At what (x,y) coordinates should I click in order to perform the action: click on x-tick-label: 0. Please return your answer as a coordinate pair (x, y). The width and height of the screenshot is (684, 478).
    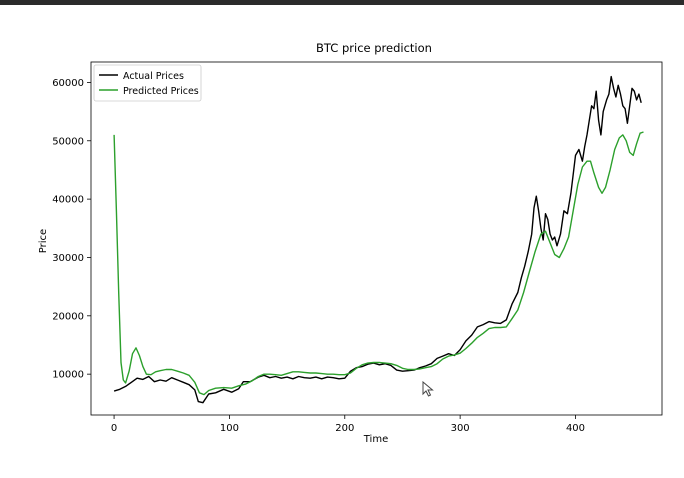
    Looking at the image, I should click on (114, 428).